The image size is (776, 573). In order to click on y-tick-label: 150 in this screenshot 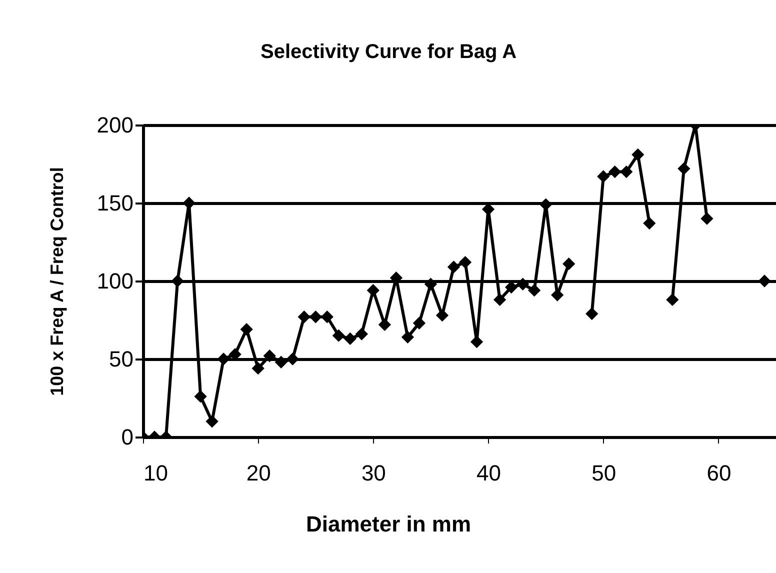, I will do `click(115, 203)`.